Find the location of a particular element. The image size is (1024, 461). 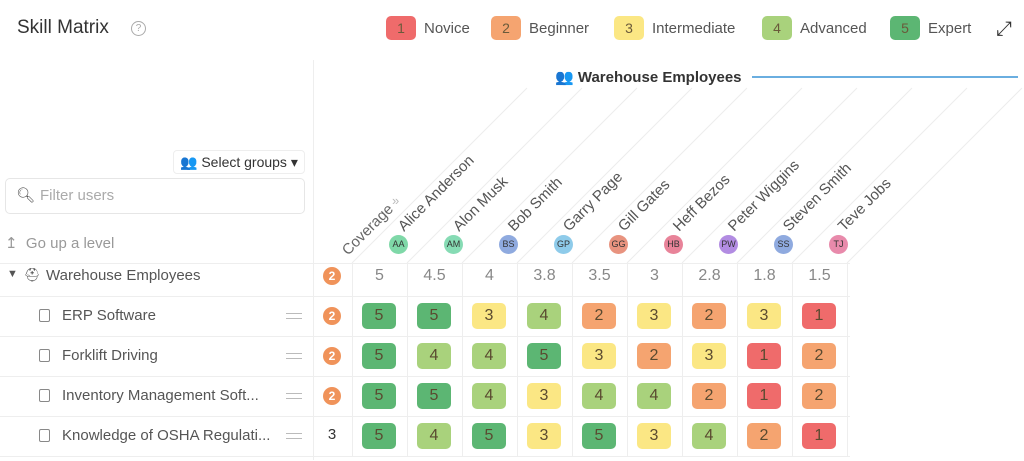

employee-average: 2.8 is located at coordinates (709, 275).